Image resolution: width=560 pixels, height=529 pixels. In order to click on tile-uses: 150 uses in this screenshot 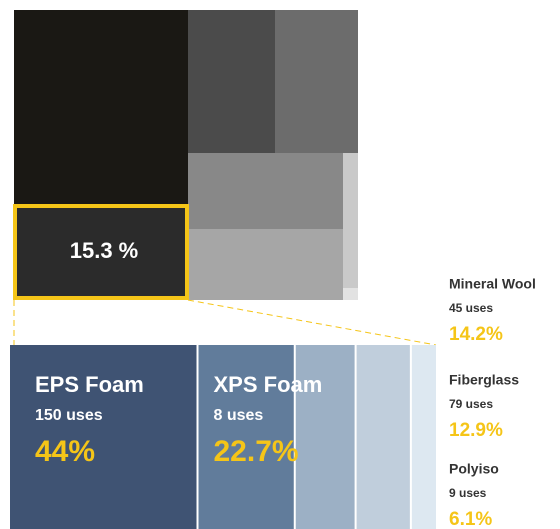, I will do `click(69, 415)`.